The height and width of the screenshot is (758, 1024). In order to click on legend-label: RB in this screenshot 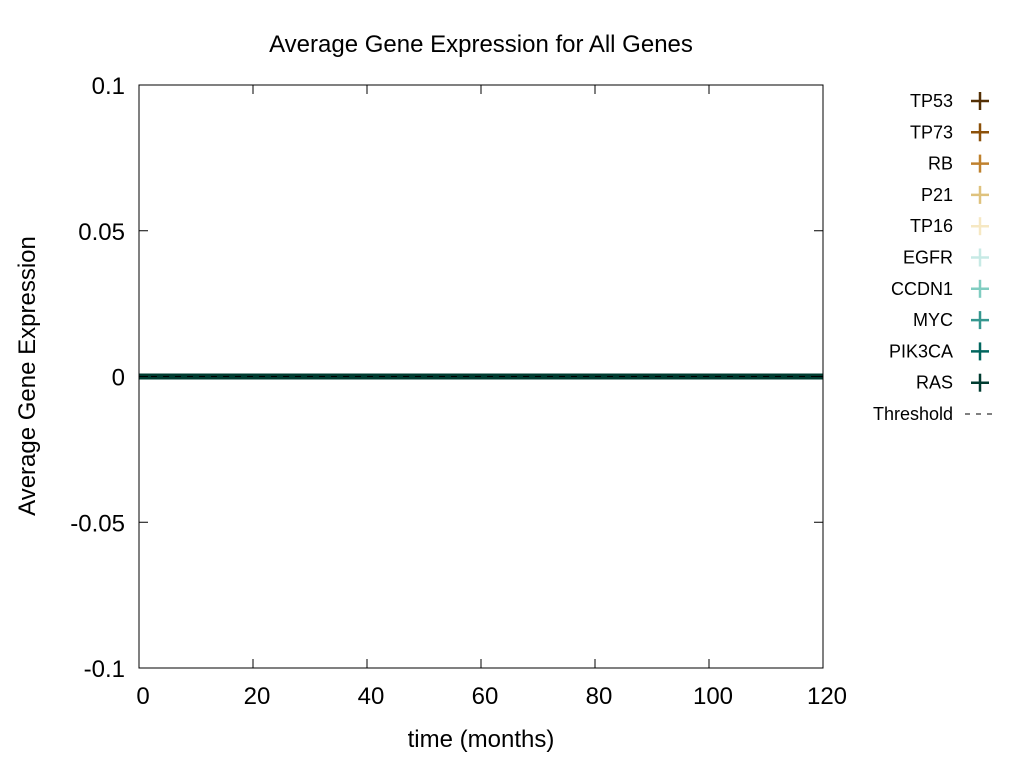, I will do `click(940, 164)`.